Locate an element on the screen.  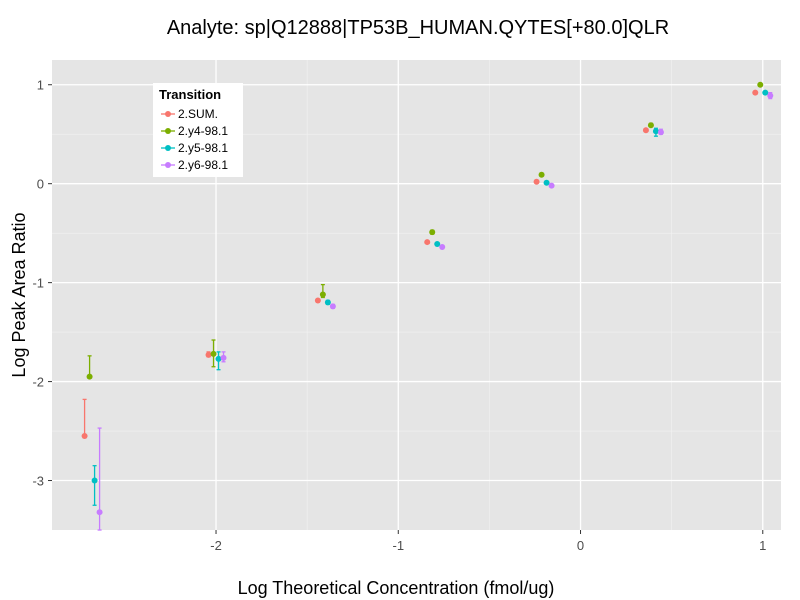
legend-label: 2.SUM. is located at coordinates (198, 114).